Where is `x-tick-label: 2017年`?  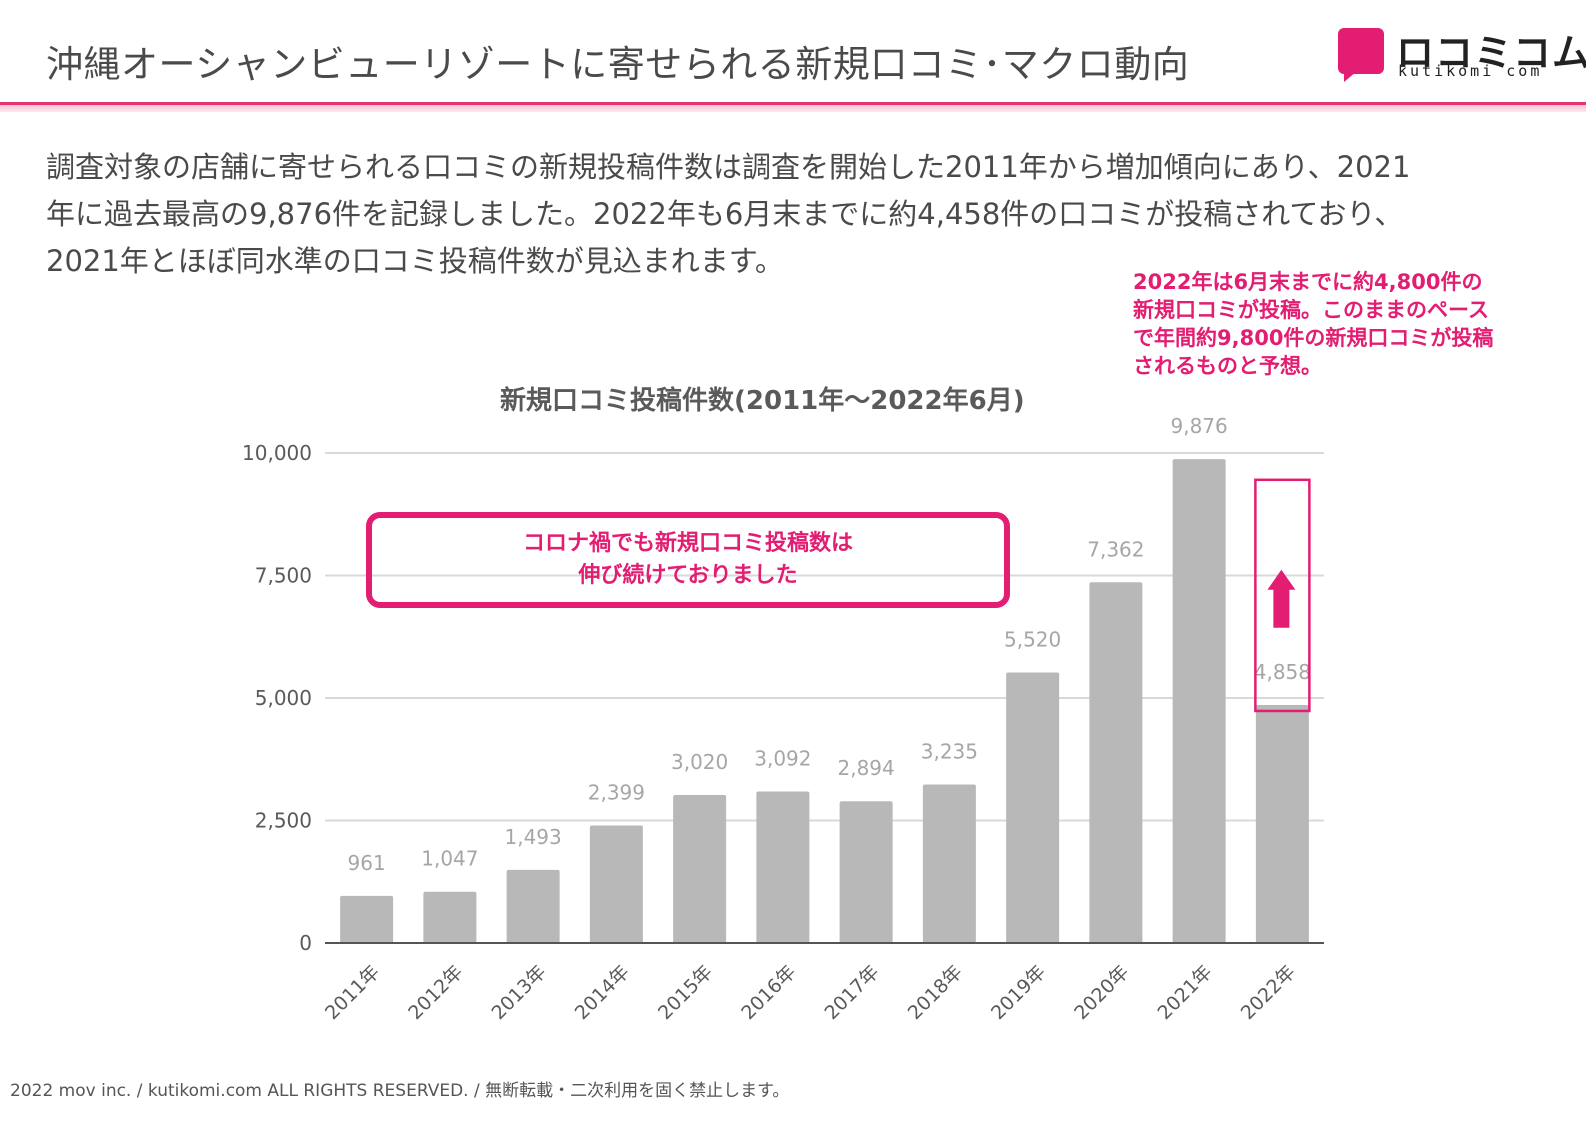
x-tick-label: 2017年 is located at coordinates (851, 992).